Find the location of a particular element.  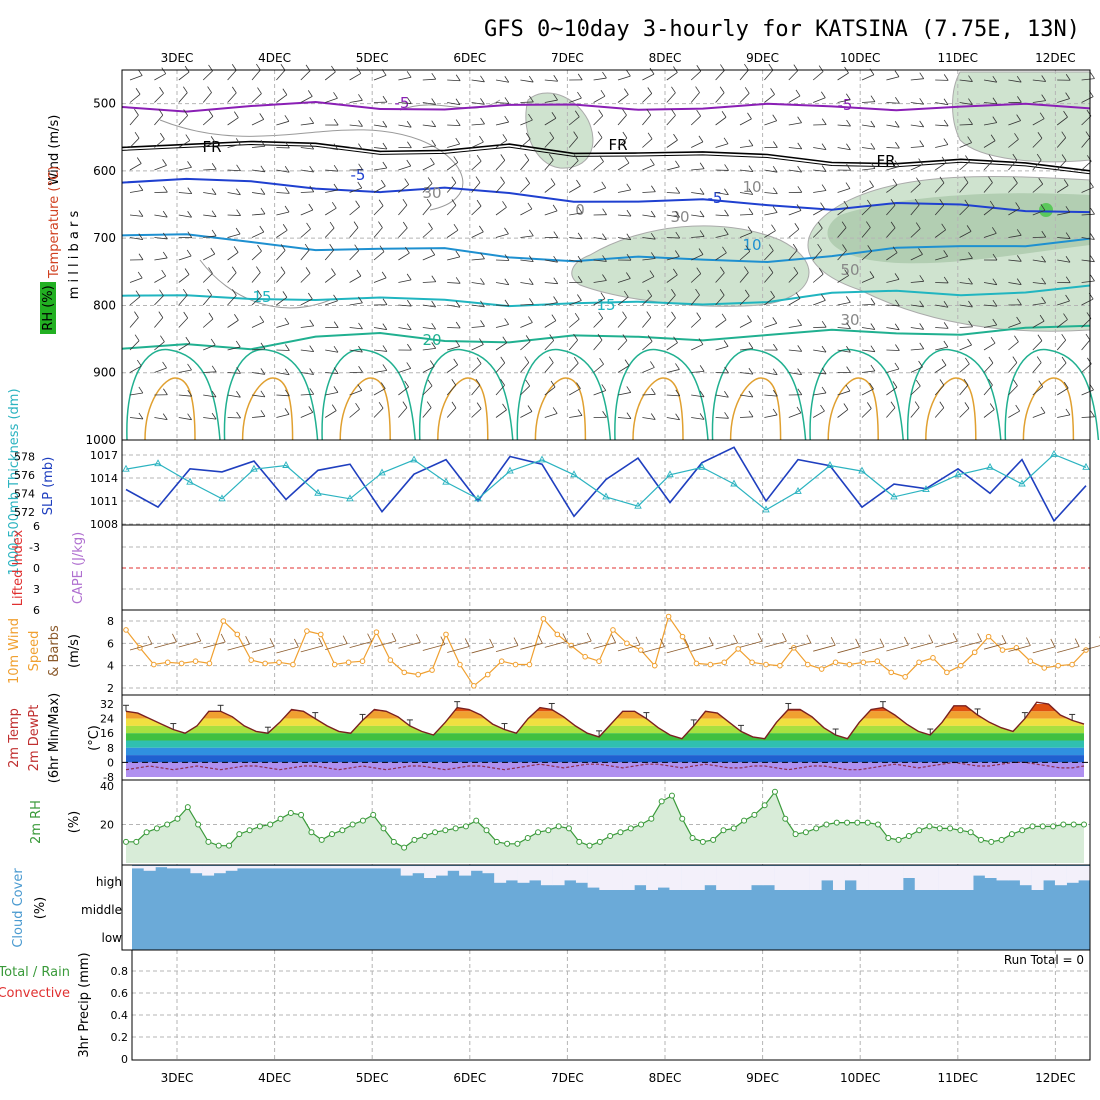

slp-label: SLP (mb) is located at coordinates (48, 486).